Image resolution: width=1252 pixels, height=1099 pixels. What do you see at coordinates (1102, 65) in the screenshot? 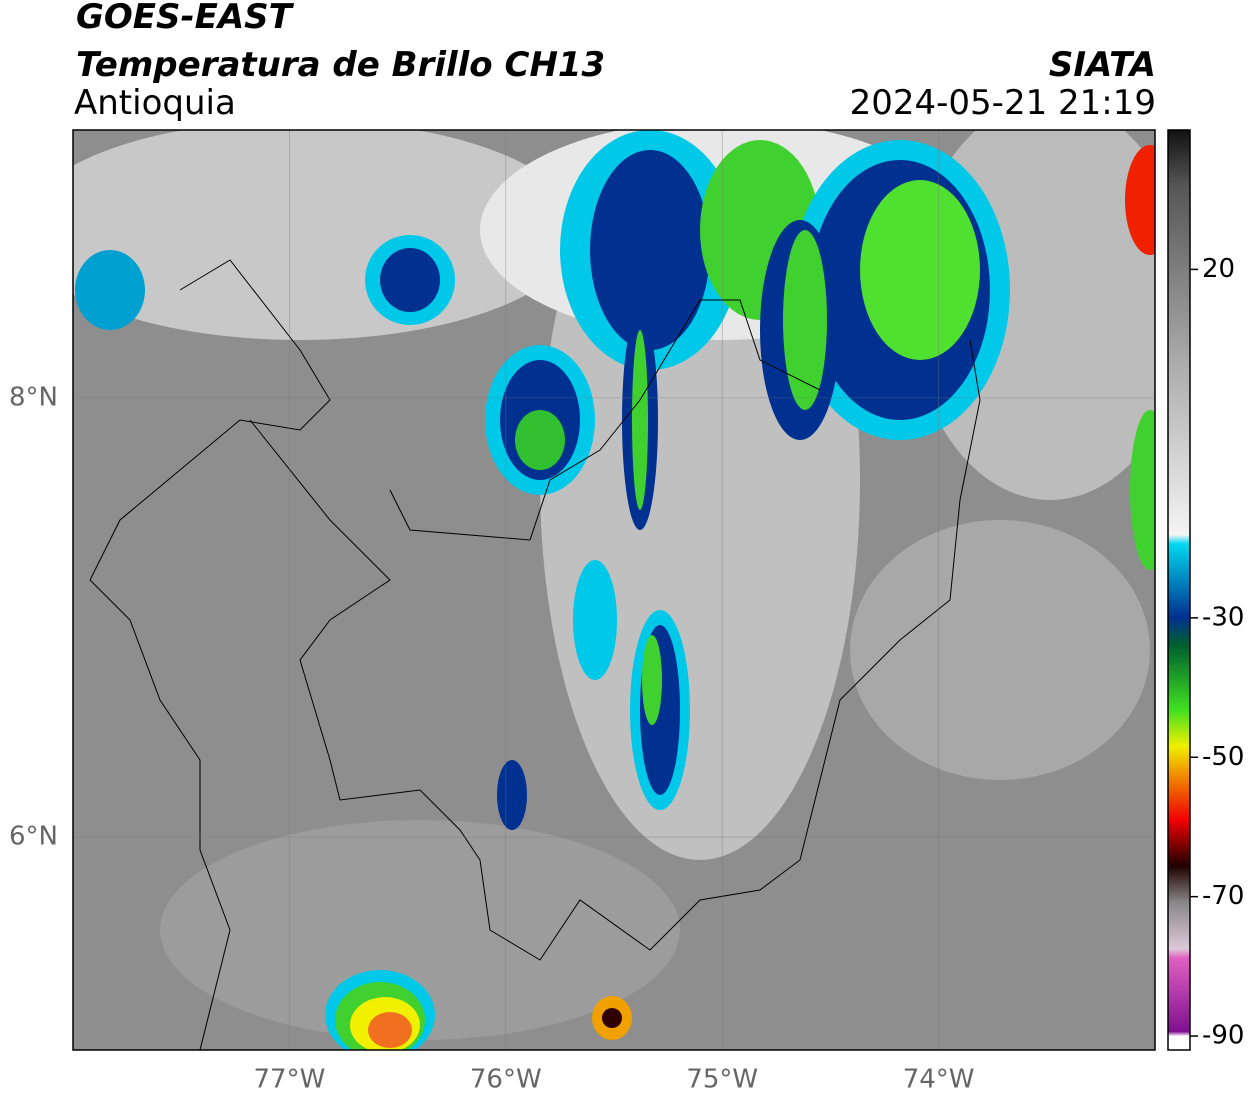
I see `organization: SIATA` at bounding box center [1102, 65].